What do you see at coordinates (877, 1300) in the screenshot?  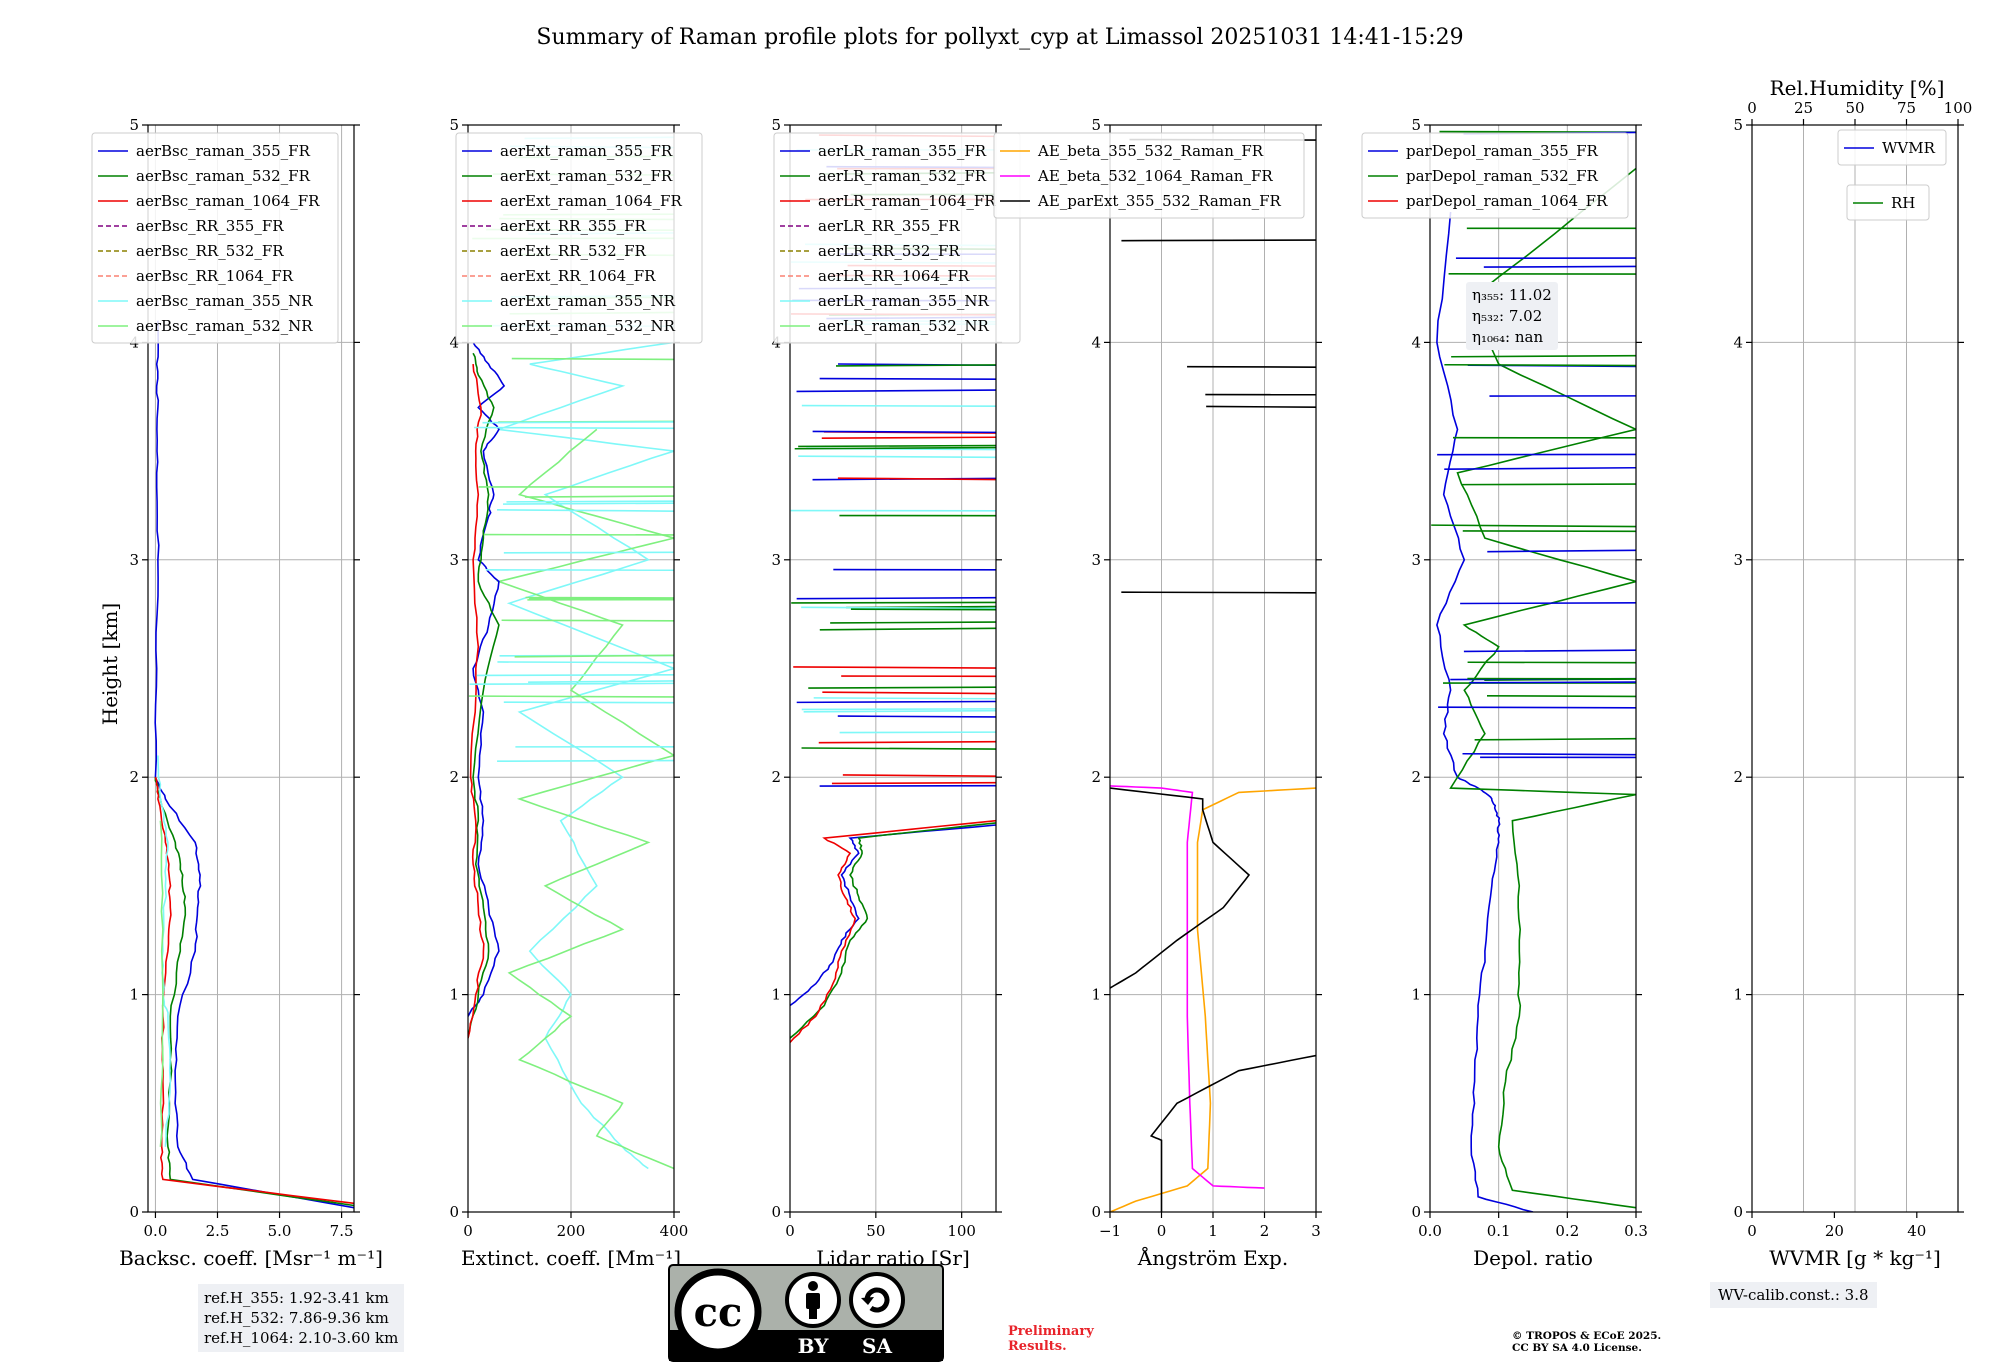 I see `share-alike-icon` at bounding box center [877, 1300].